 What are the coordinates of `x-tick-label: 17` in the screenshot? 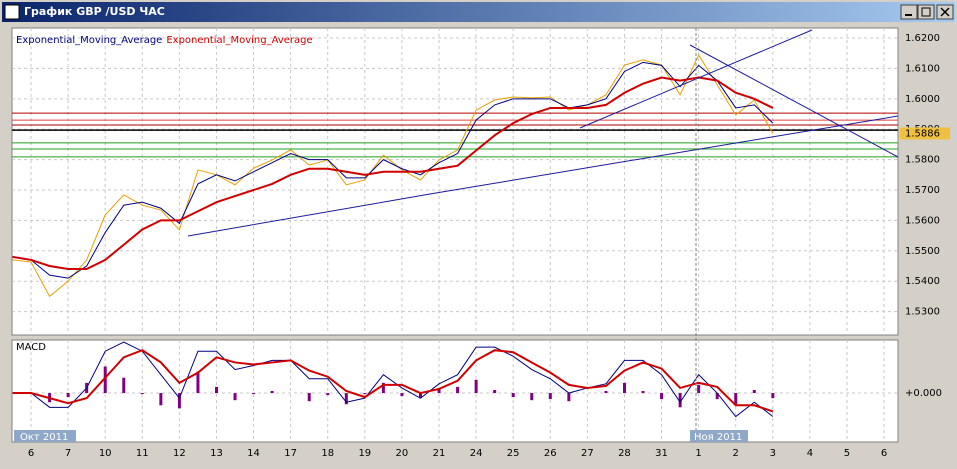 It's located at (290, 453).